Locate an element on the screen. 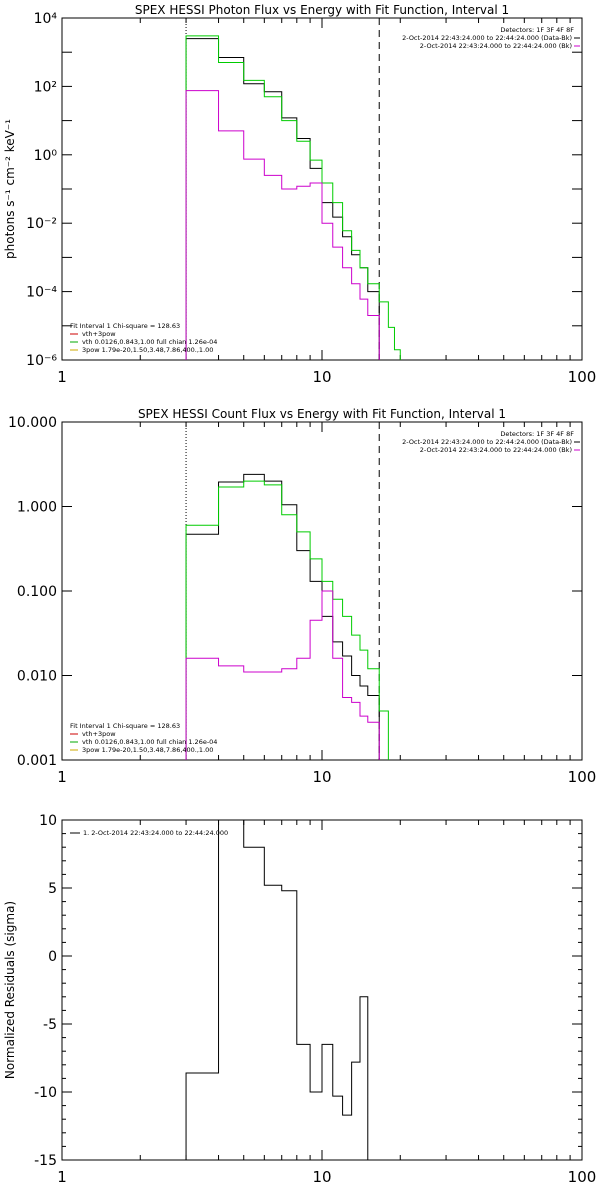 This screenshot has width=600, height=1200. y-tick-label: 0 is located at coordinates (52, 957).